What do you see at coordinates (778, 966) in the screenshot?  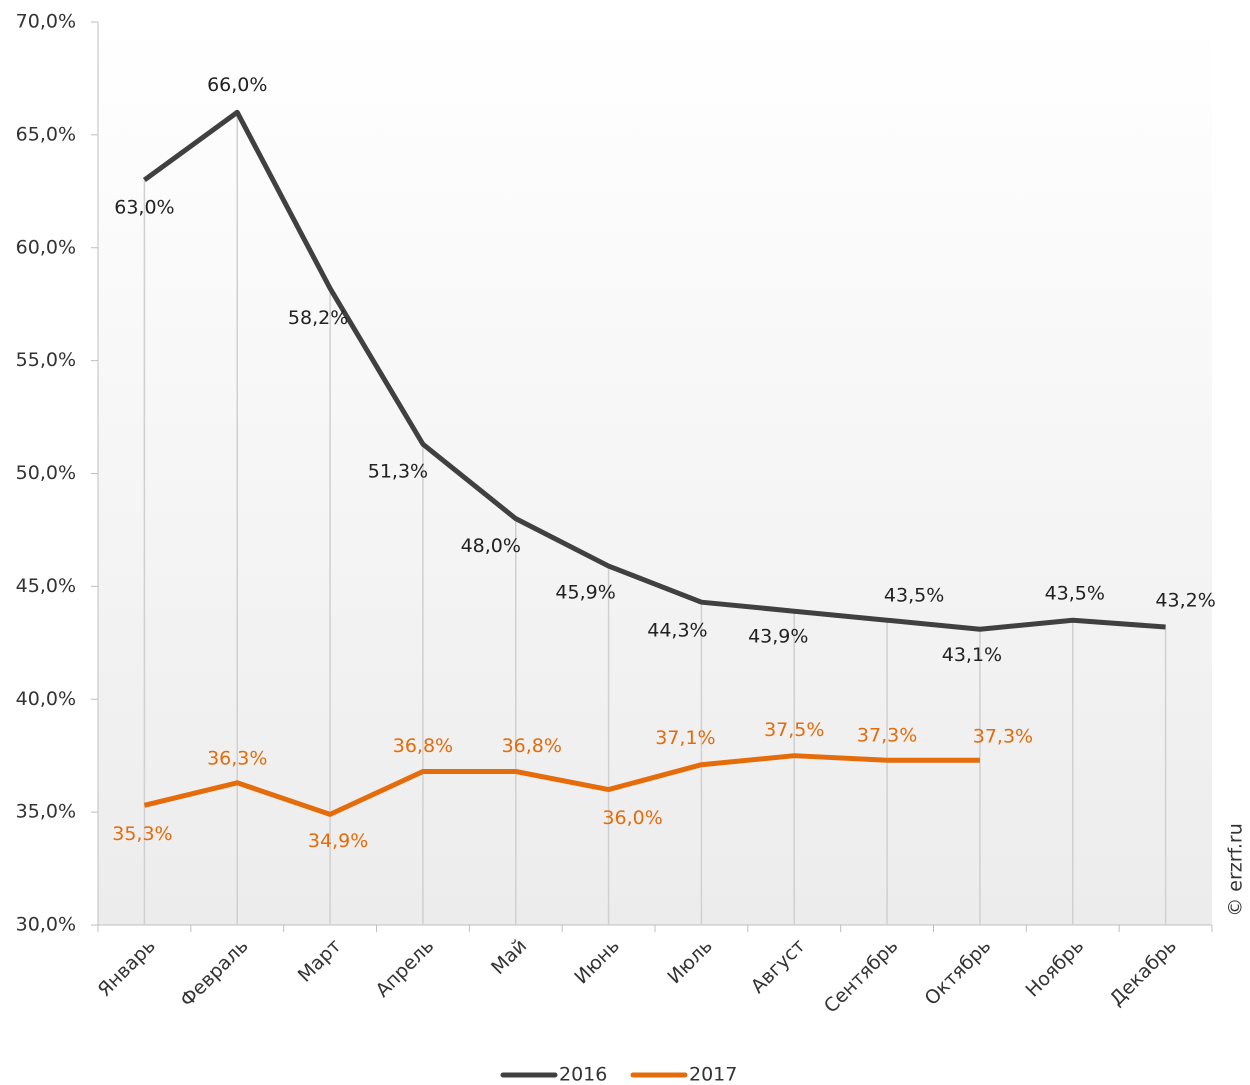 I see `x-tick-label: Август` at bounding box center [778, 966].